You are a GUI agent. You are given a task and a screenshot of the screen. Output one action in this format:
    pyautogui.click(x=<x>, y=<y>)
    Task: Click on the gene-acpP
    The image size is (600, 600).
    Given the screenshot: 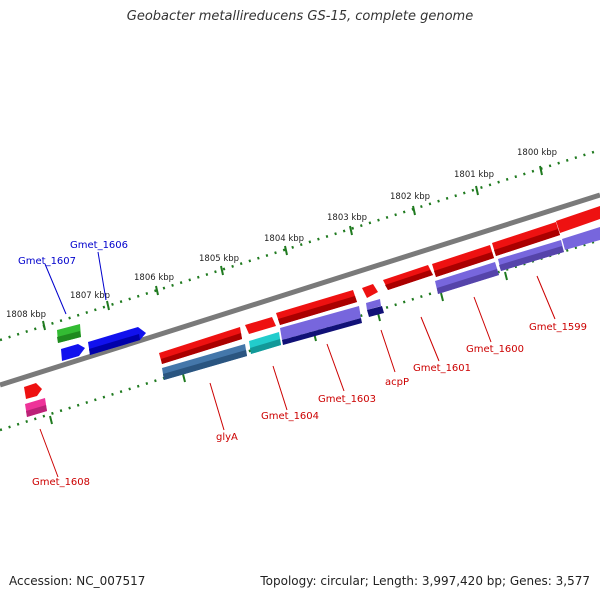 What is the action you would take?
    pyautogui.click(x=370, y=291)
    